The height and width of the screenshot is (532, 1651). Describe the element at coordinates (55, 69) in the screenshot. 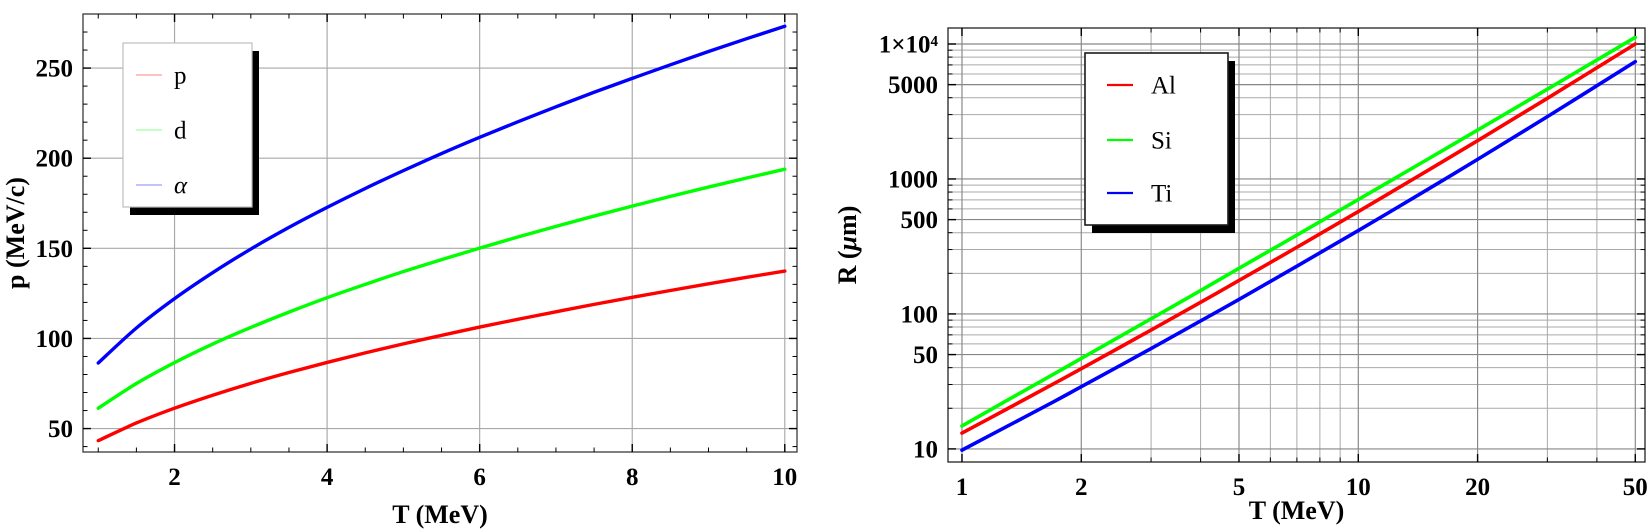

I see `y-tick-label: 250` at that location.